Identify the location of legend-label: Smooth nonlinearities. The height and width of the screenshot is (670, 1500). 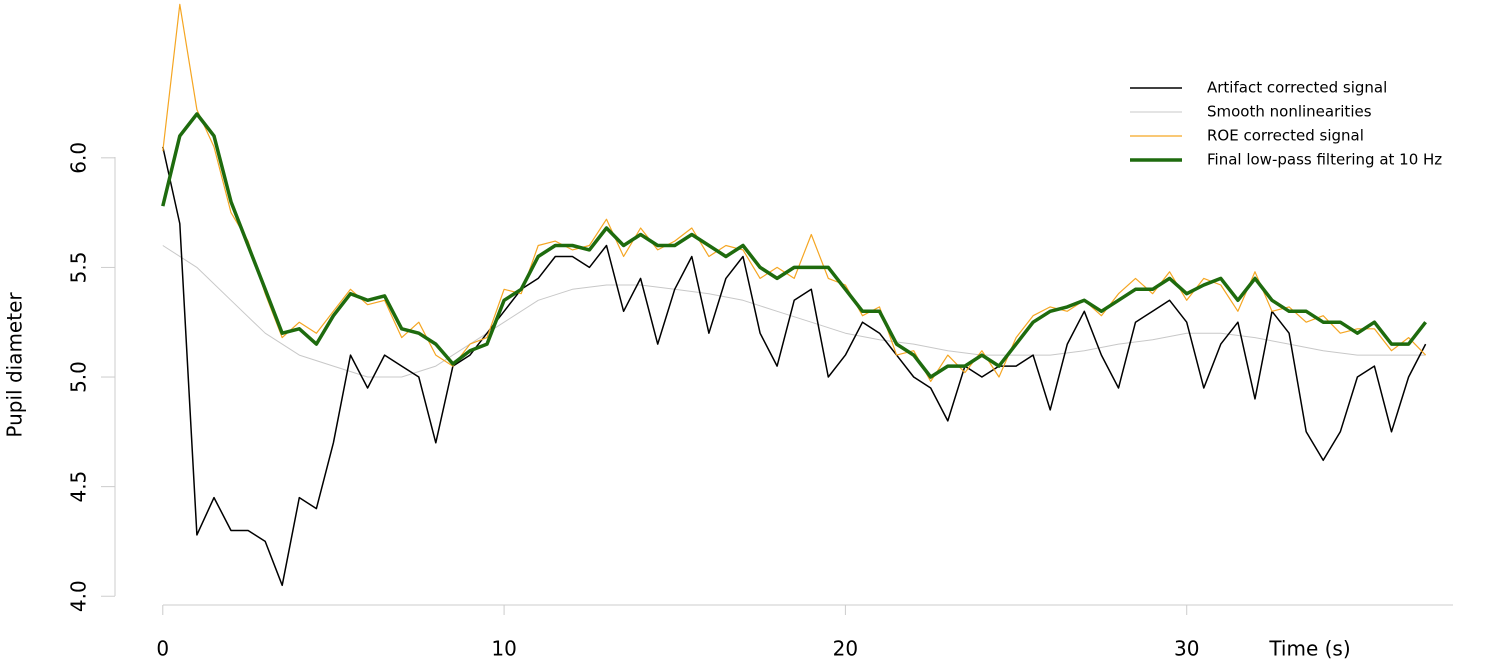
(1289, 112).